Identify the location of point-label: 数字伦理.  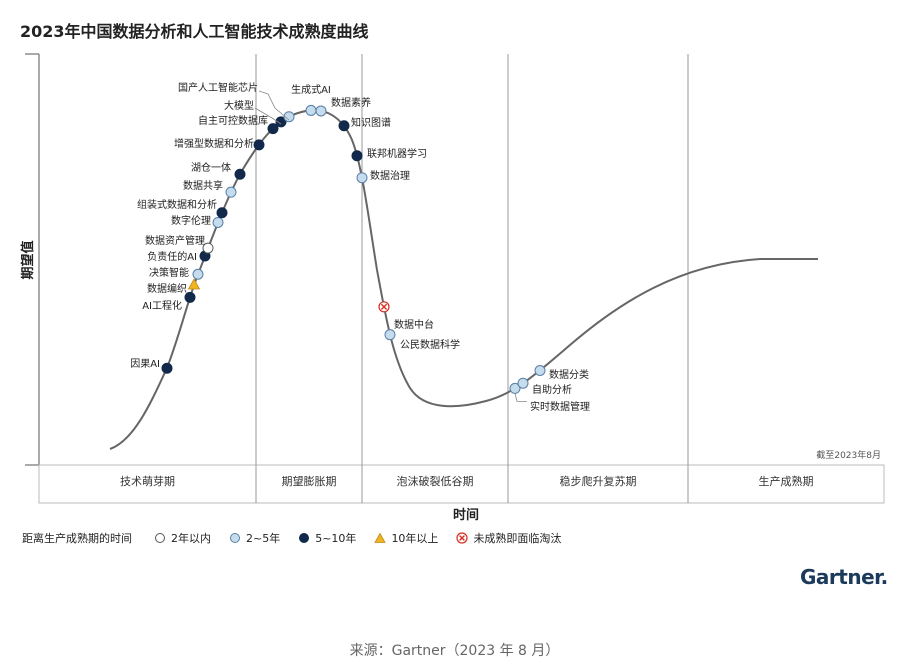
(191, 220).